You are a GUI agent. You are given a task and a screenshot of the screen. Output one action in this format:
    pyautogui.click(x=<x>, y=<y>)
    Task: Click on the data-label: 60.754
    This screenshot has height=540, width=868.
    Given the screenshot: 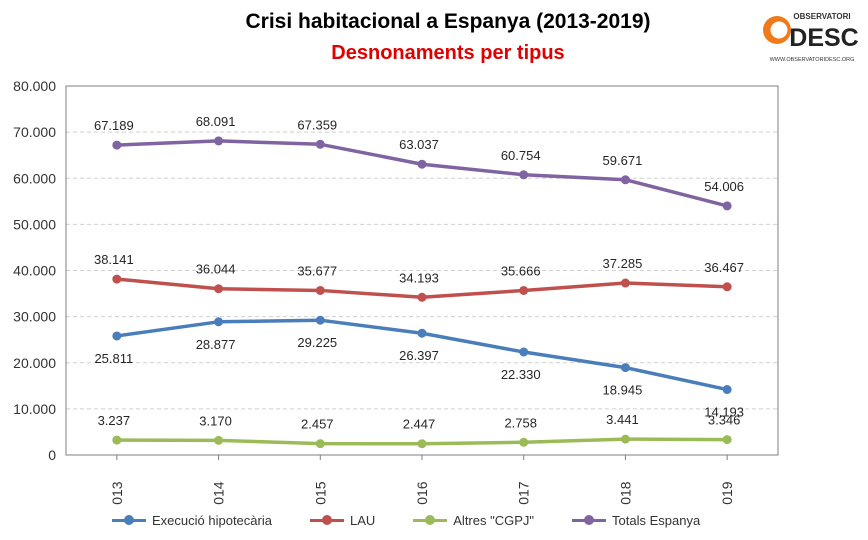 What is the action you would take?
    pyautogui.click(x=521, y=155)
    